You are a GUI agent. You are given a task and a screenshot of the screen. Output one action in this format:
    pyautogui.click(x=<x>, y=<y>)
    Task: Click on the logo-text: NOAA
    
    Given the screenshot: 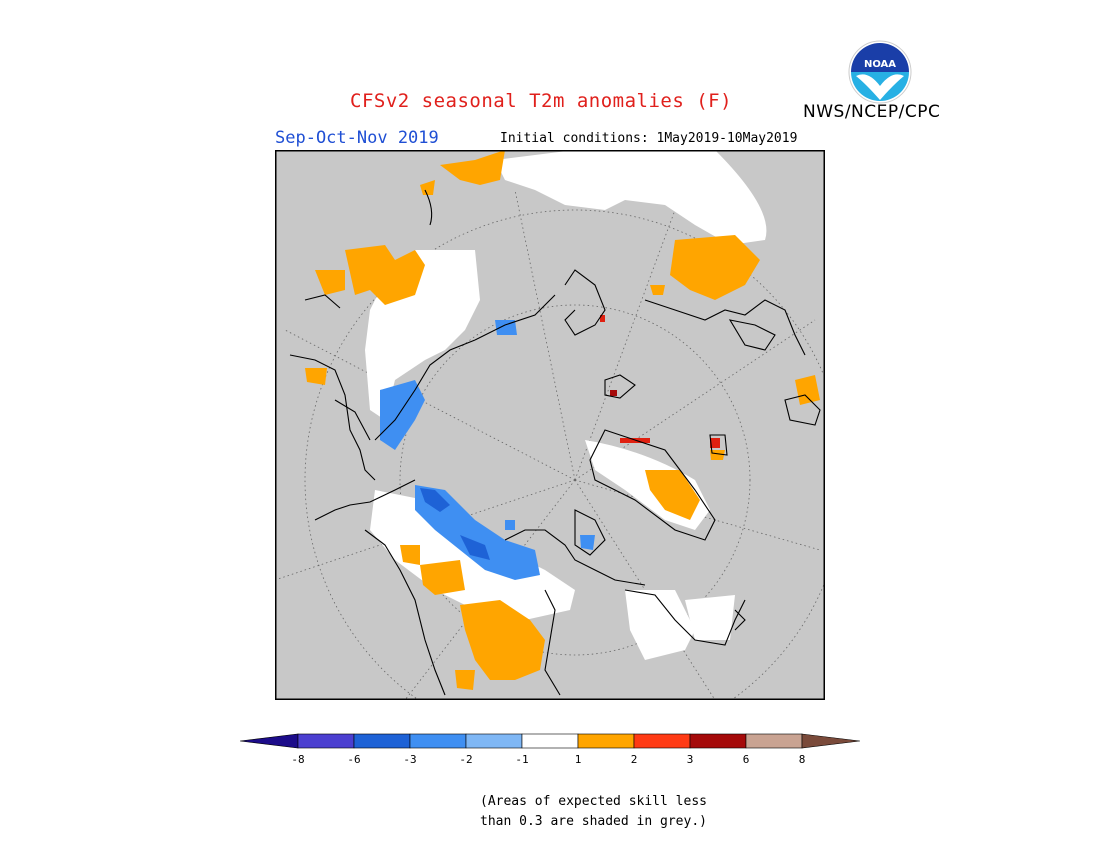 What is the action you would take?
    pyautogui.click(x=880, y=64)
    